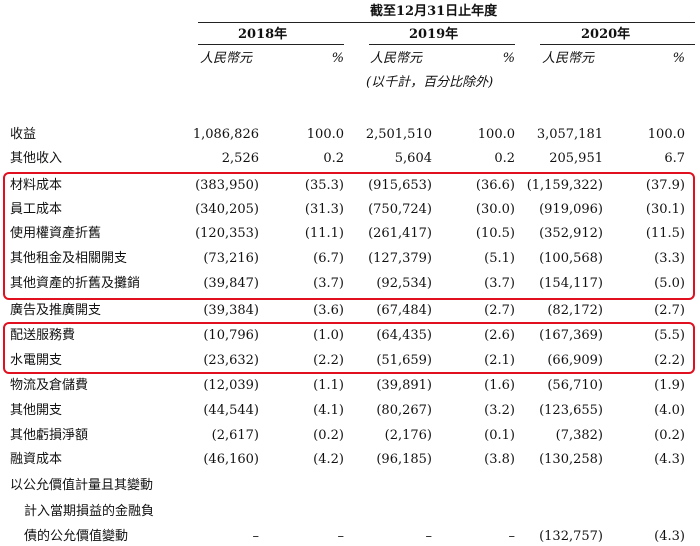 Image resolution: width=700 pixels, height=546 pixels. I want to click on cell-amount-2019: (80,267), so click(404, 410).